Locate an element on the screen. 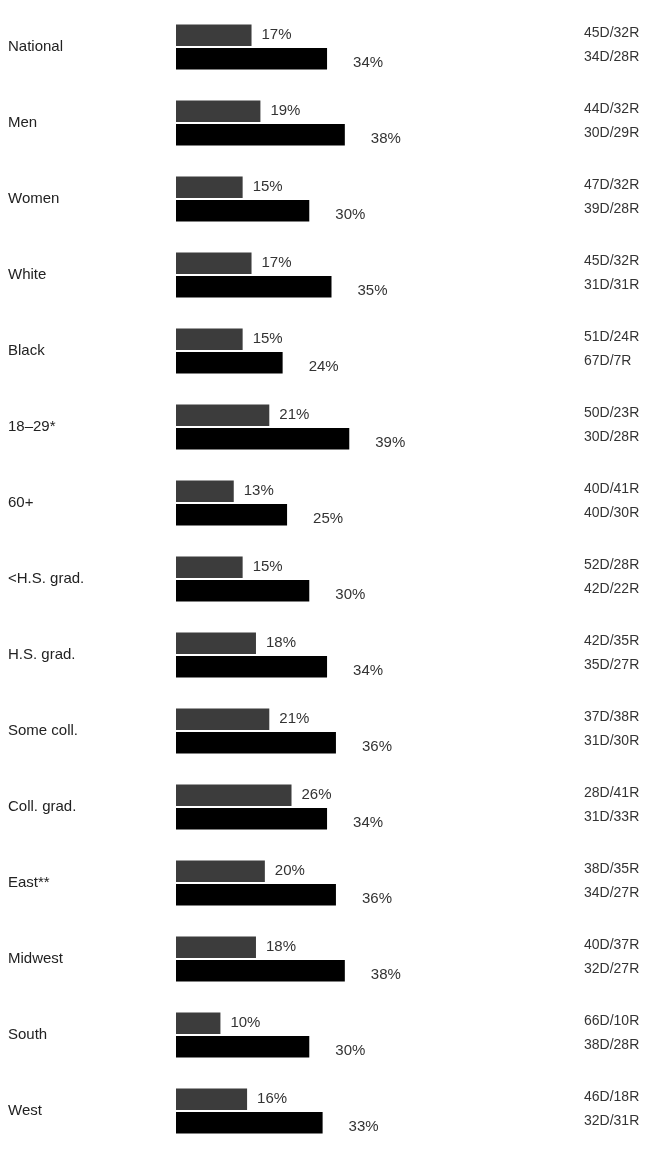 The width and height of the screenshot is (651, 1158). text: 47D/32R is located at coordinates (612, 184).